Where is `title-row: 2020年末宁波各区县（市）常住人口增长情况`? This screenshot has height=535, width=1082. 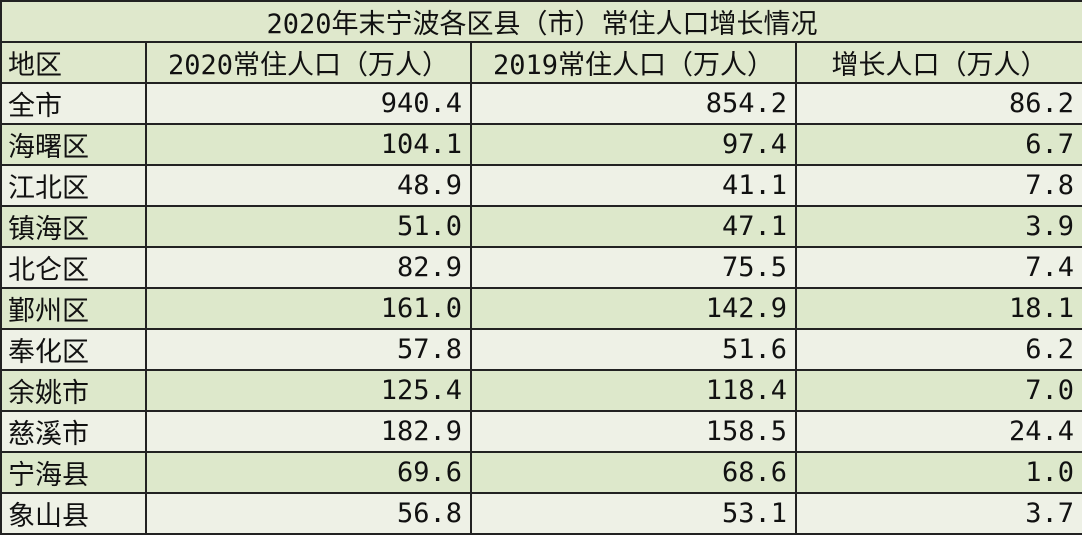 title-row: 2020年末宁波各区县（市）常住人口增长情况 is located at coordinates (541, 21).